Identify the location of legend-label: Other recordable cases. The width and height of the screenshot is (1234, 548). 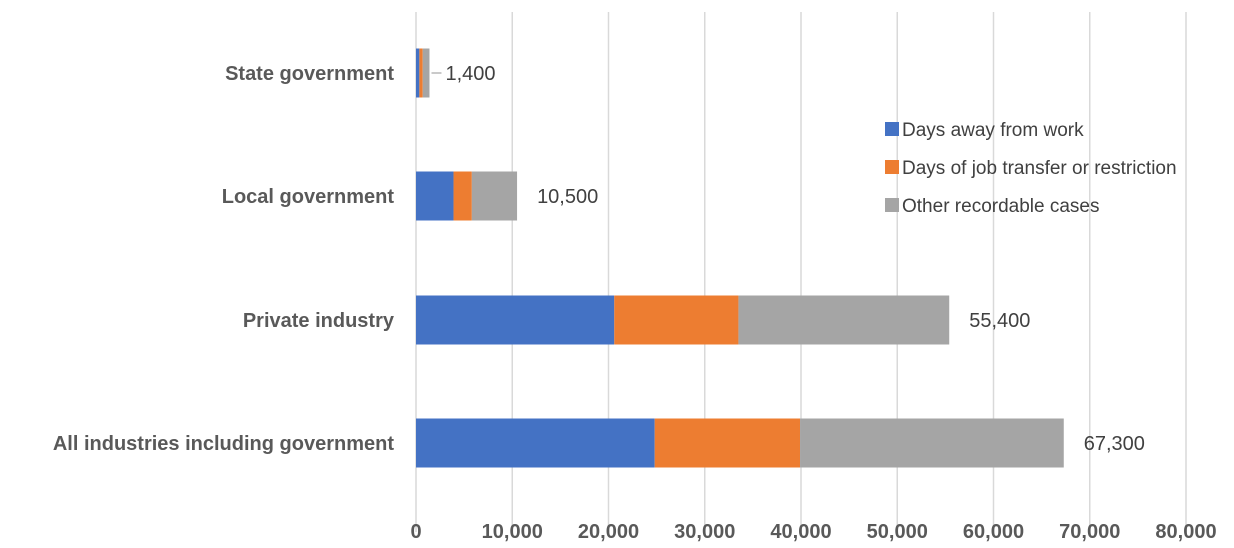
(1001, 206).